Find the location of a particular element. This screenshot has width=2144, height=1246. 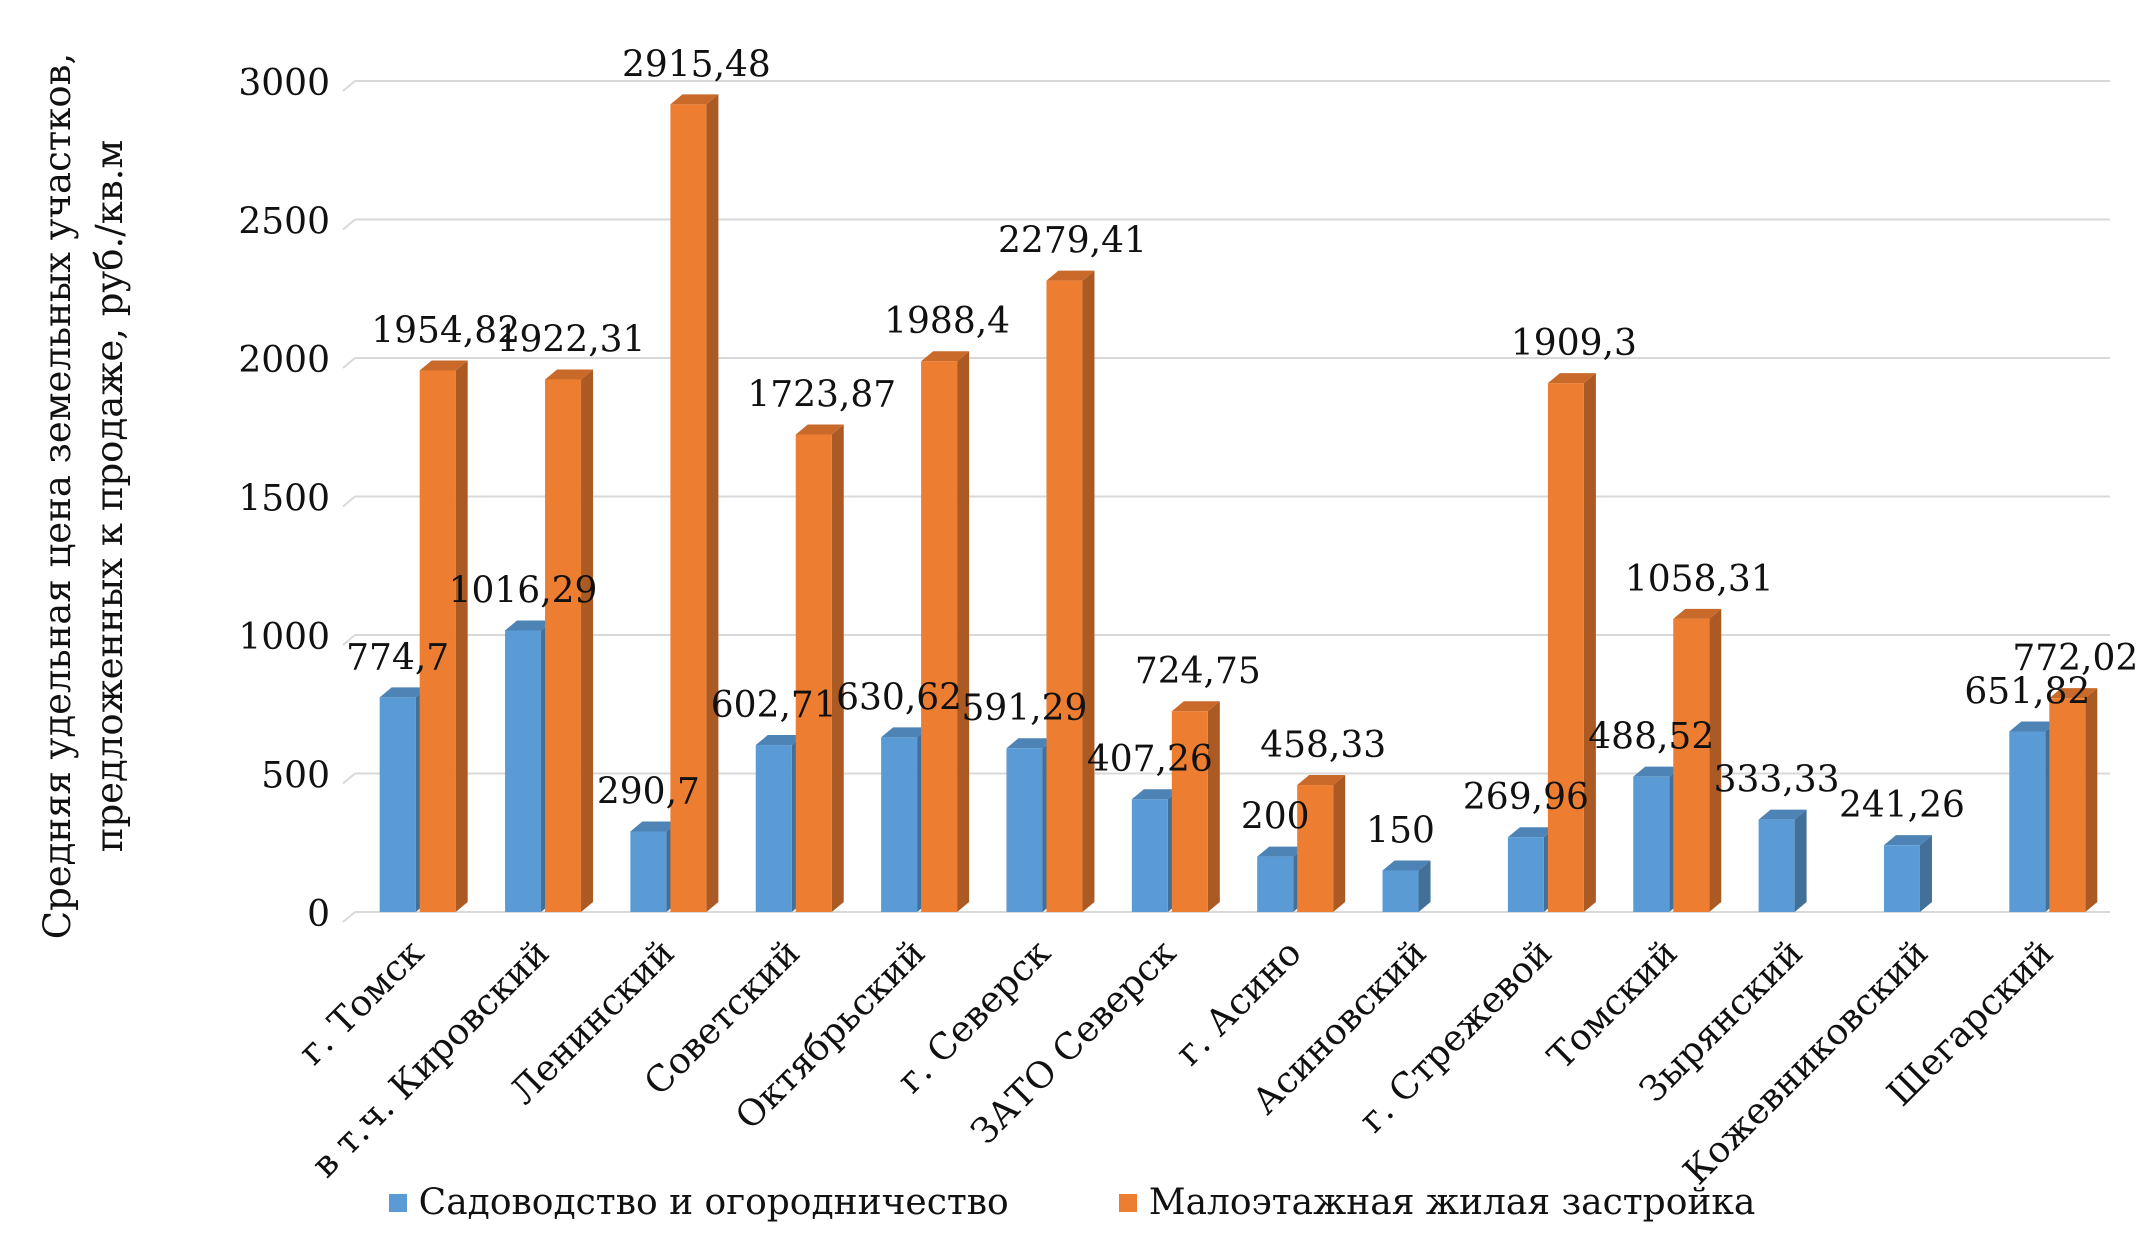

y-tick-label: 500 is located at coordinates (295, 776).